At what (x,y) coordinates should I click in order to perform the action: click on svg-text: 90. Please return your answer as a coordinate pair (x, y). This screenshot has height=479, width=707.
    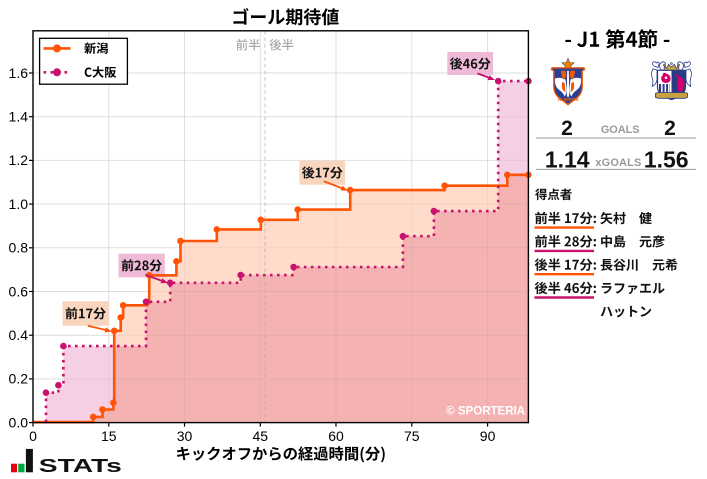
    Looking at the image, I should click on (488, 436).